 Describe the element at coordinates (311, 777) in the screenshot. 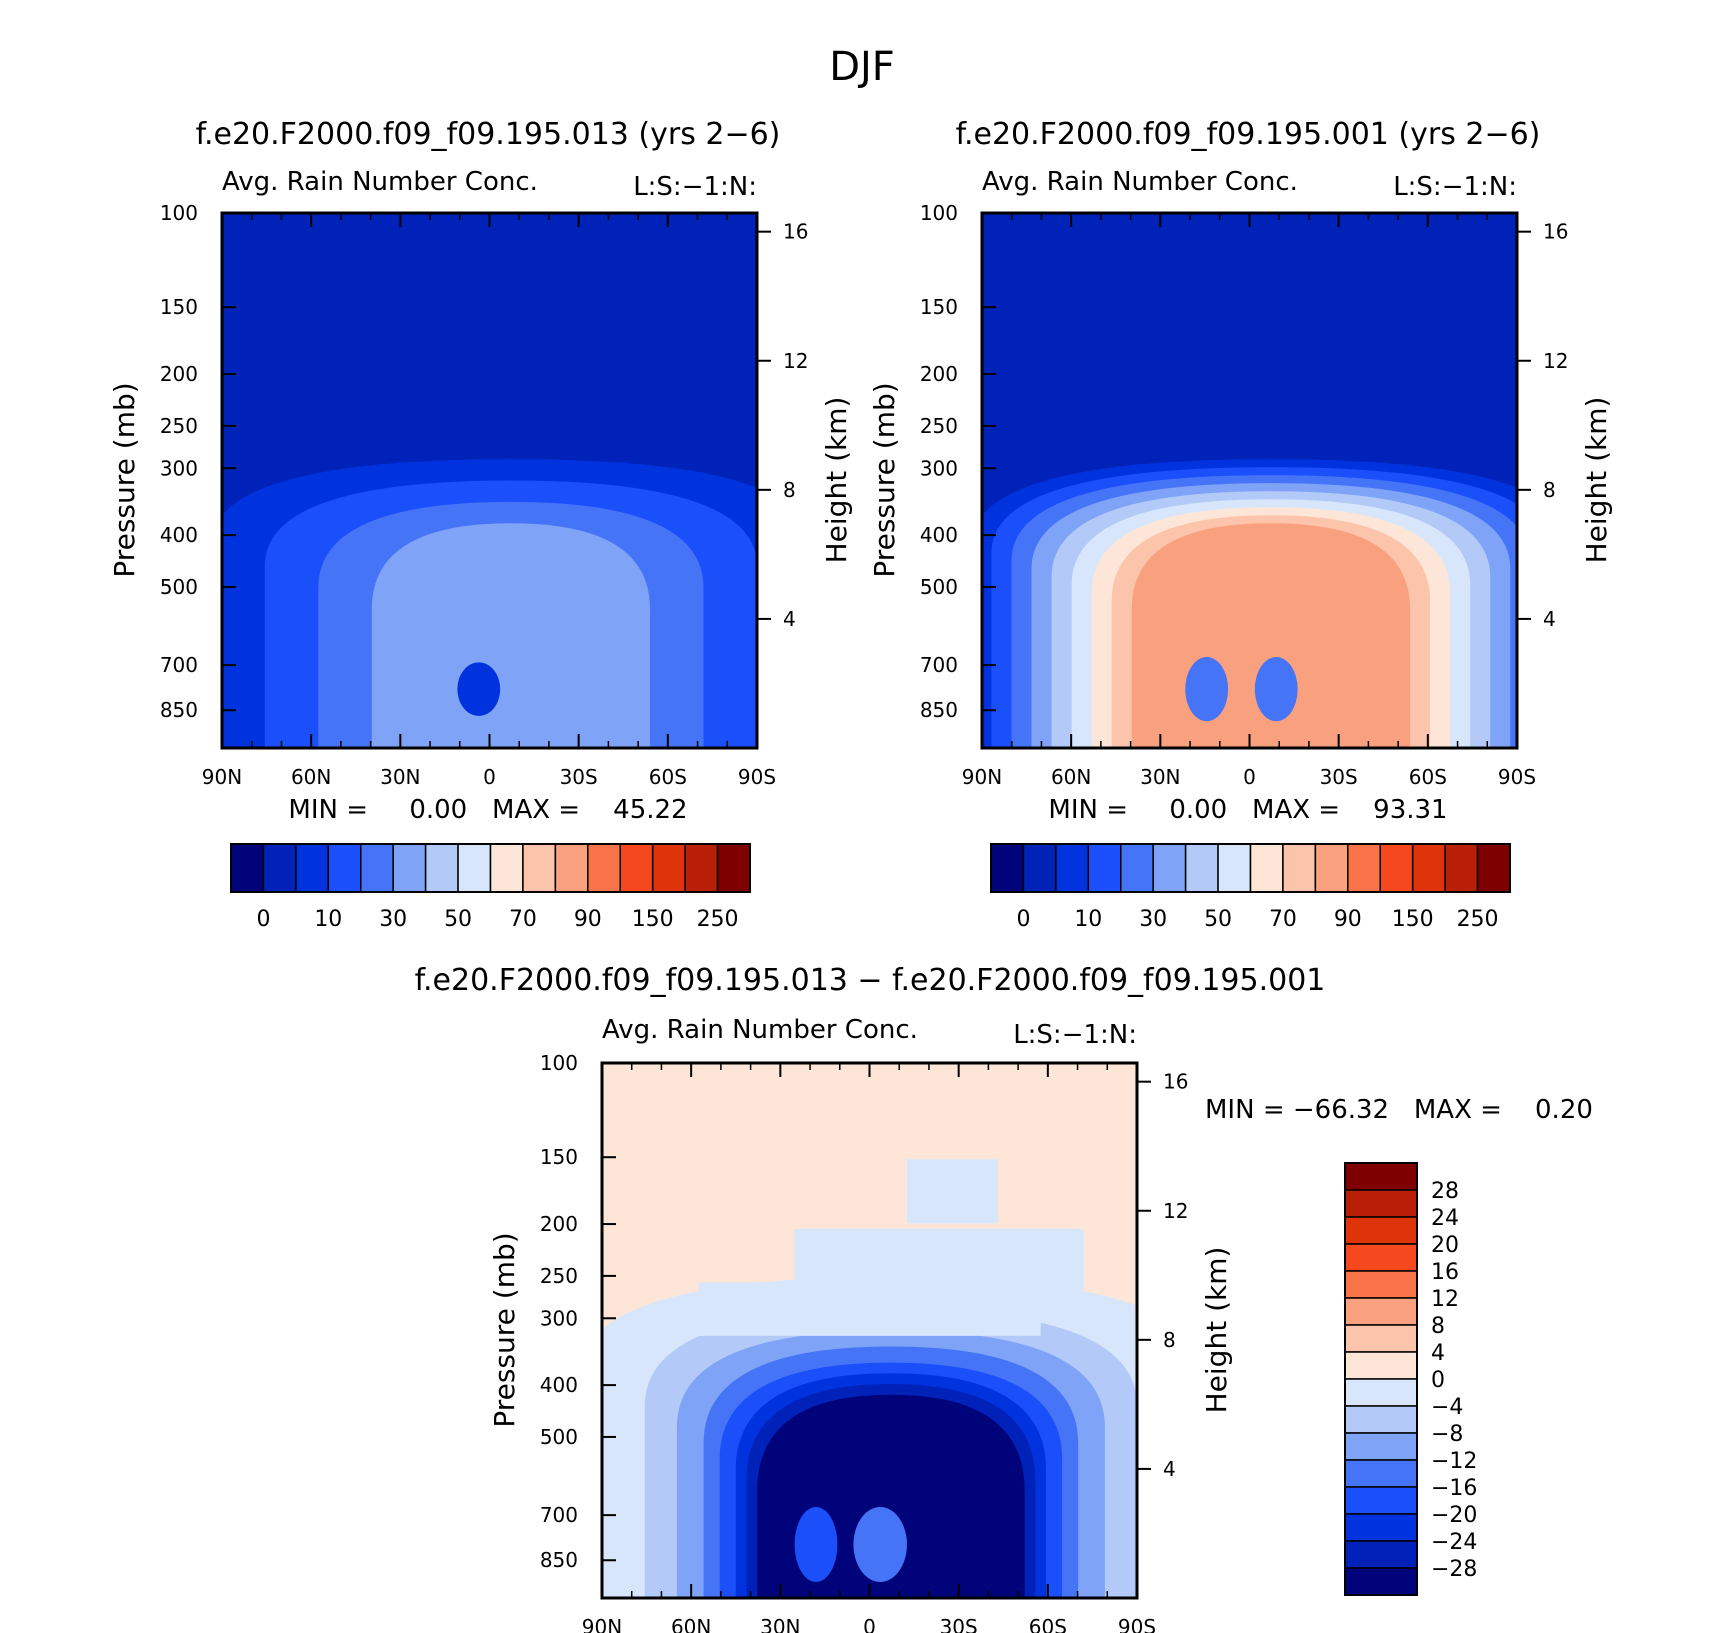

I see `x-tick-label: 60N` at that location.